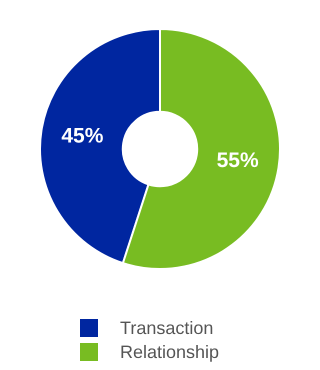 The width and height of the screenshot is (320, 370). I want to click on legend-label: Transaction, so click(167, 328).